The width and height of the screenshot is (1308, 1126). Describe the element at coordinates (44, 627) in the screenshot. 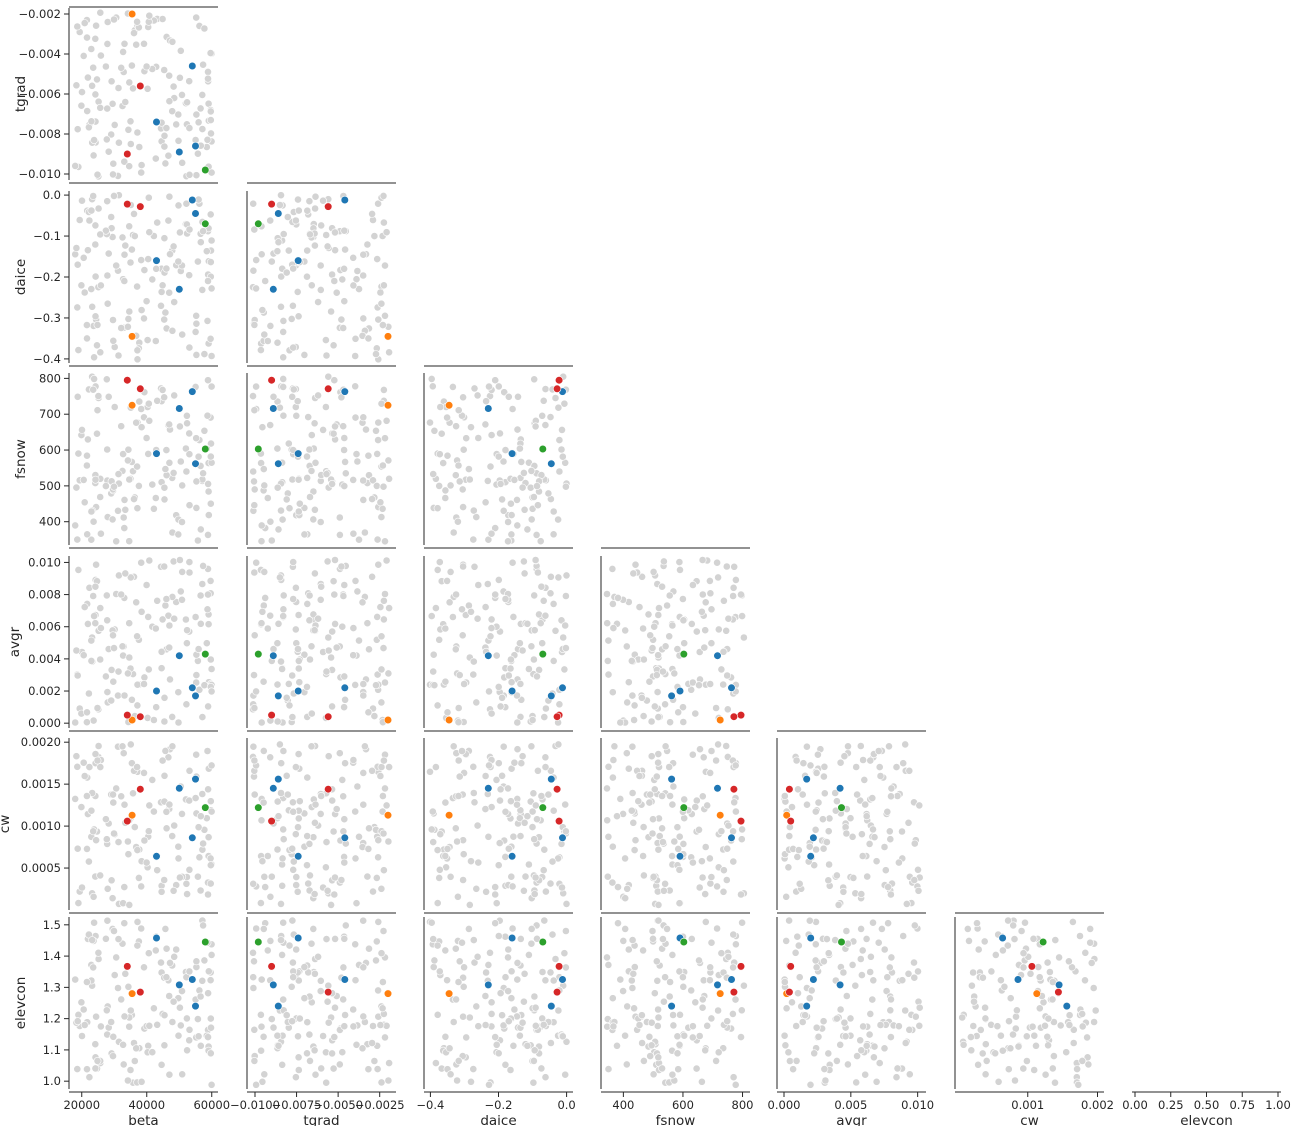

I see `y-tick-label: 0.006` at that location.